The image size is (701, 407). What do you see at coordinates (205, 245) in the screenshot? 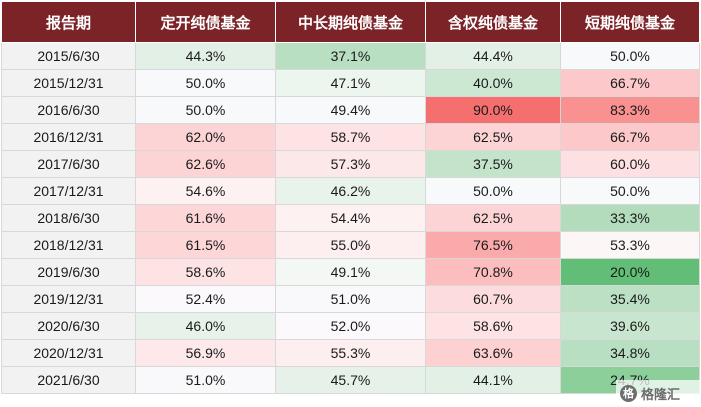
I see `value-cell: 61.5%` at bounding box center [205, 245].